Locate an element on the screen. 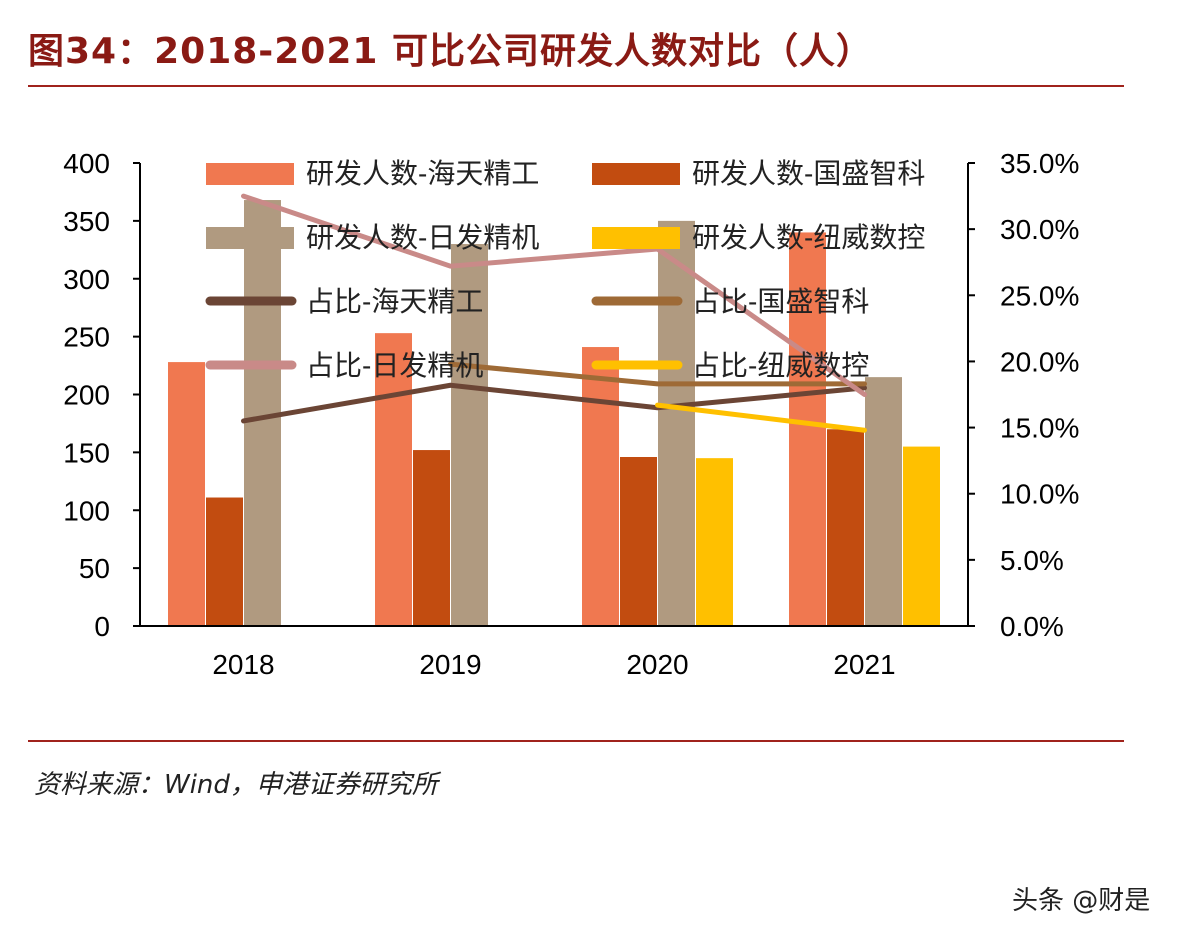  legend-label-1: 研发人数-国盛智科 is located at coordinates (808, 173).